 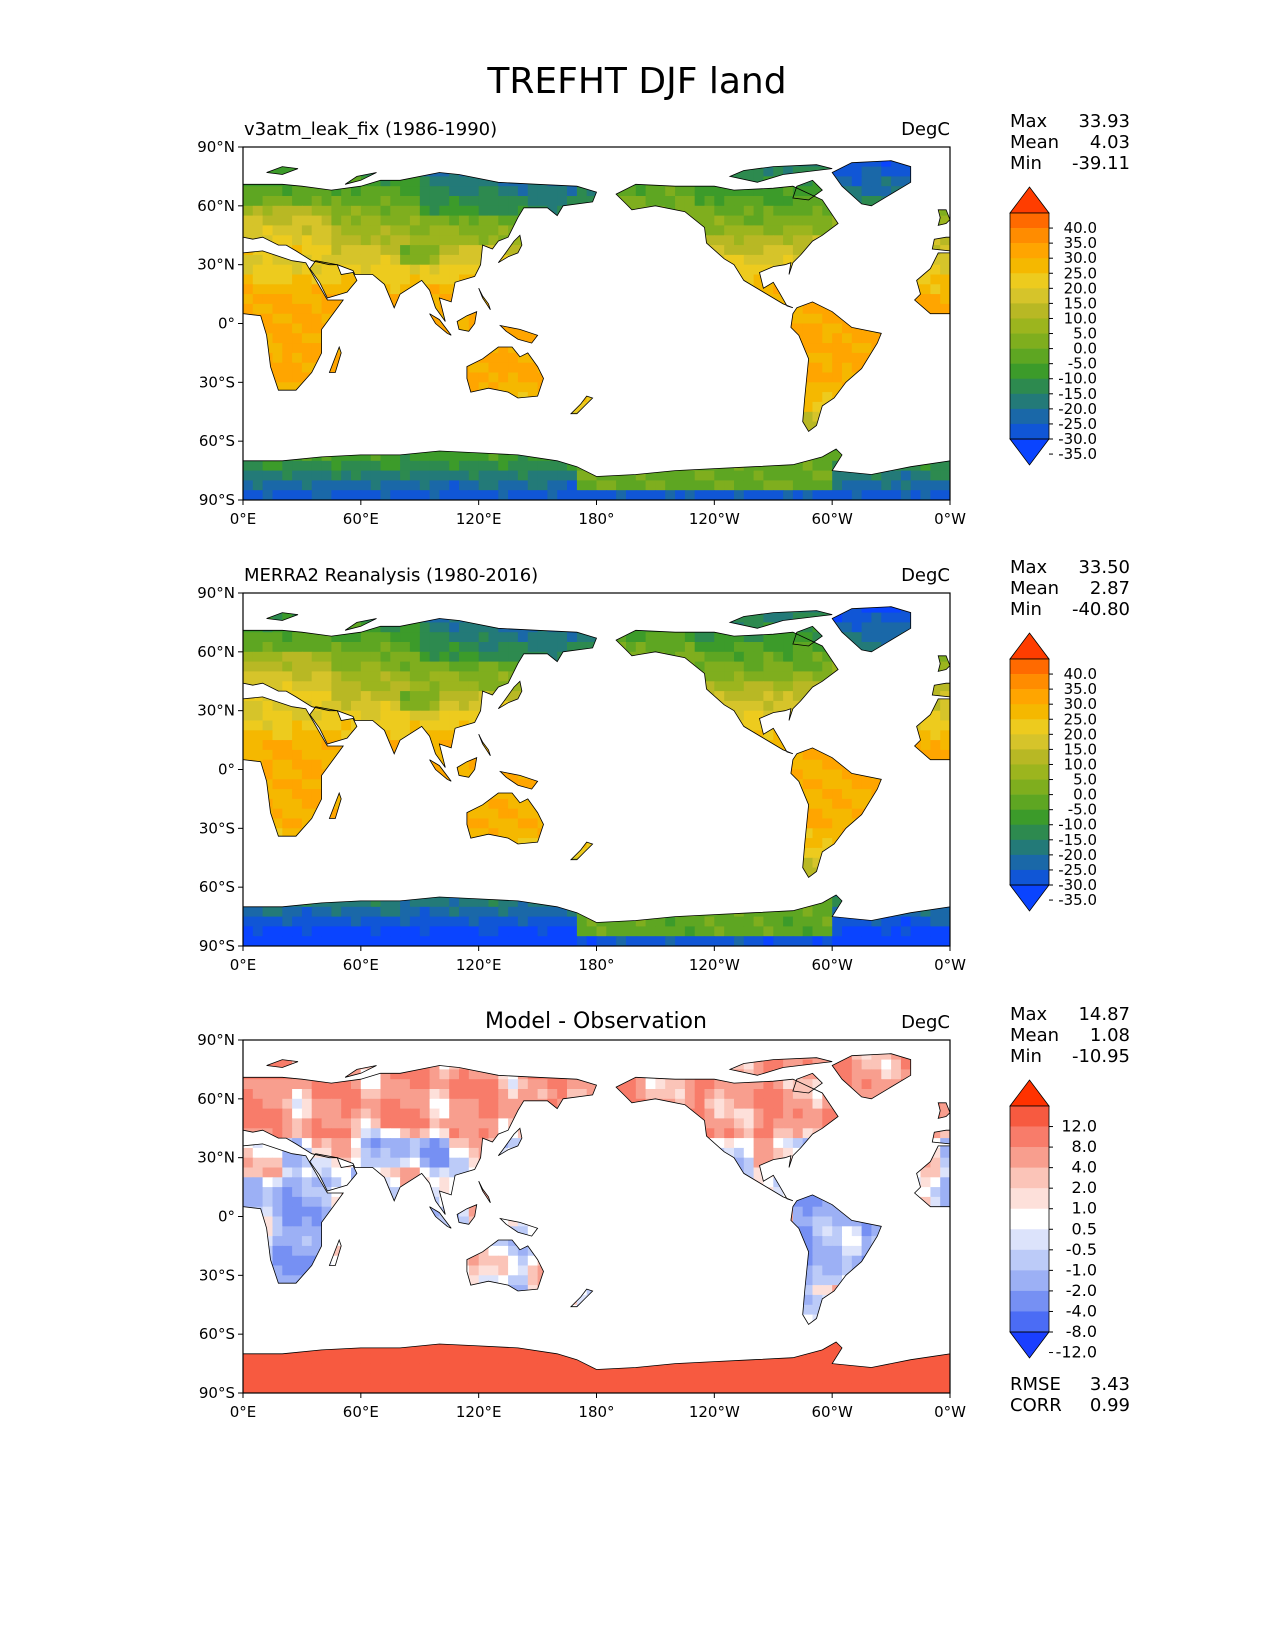 What do you see at coordinates (596, 474) in the screenshot?
I see `coastline-antarctica` at bounding box center [596, 474].